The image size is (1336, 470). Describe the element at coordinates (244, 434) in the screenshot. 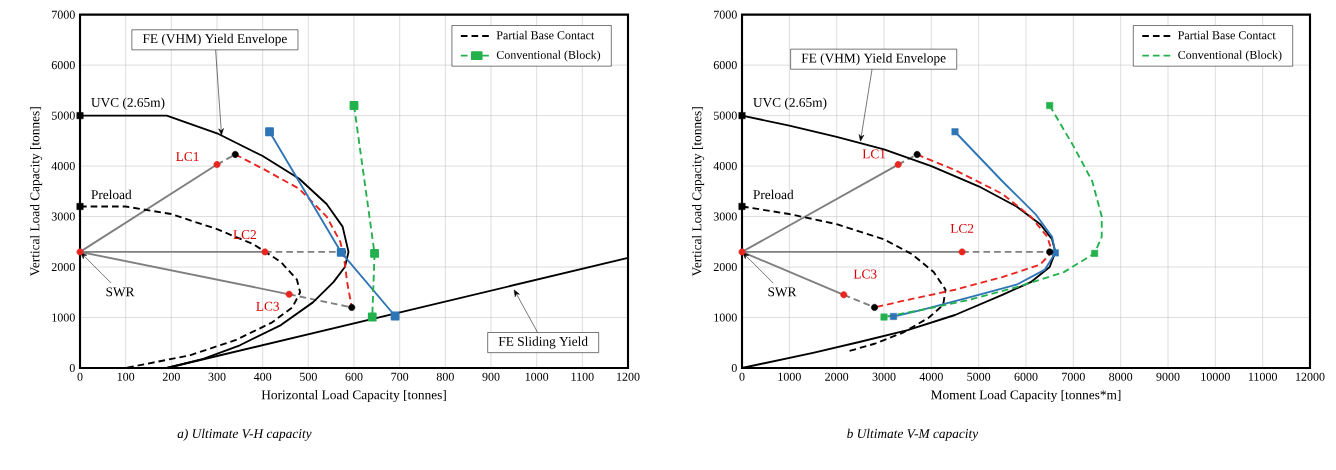

I see `text: a) Ultimate V-H capacity` at that location.